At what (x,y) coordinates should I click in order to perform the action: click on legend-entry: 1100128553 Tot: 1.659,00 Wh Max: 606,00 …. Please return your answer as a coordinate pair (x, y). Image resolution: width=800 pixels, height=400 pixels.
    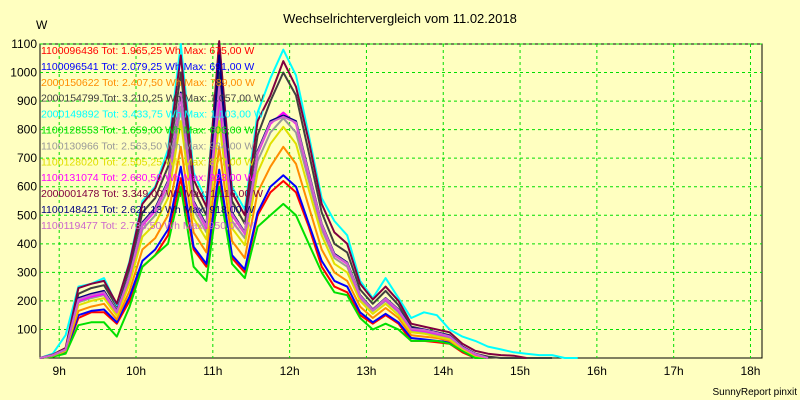
    Looking at the image, I should click on (147, 131).